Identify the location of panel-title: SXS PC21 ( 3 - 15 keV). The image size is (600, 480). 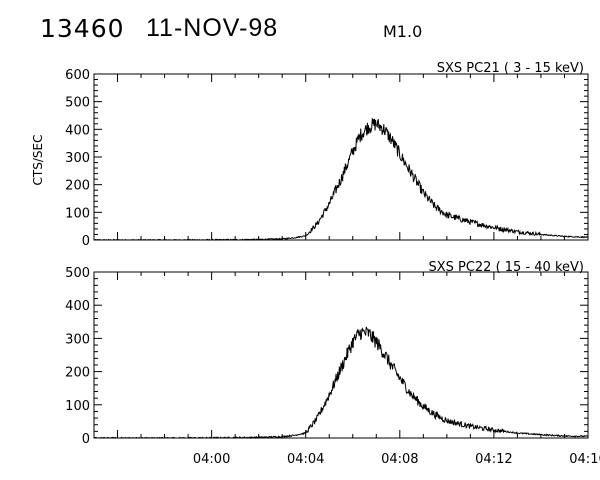
(510, 68).